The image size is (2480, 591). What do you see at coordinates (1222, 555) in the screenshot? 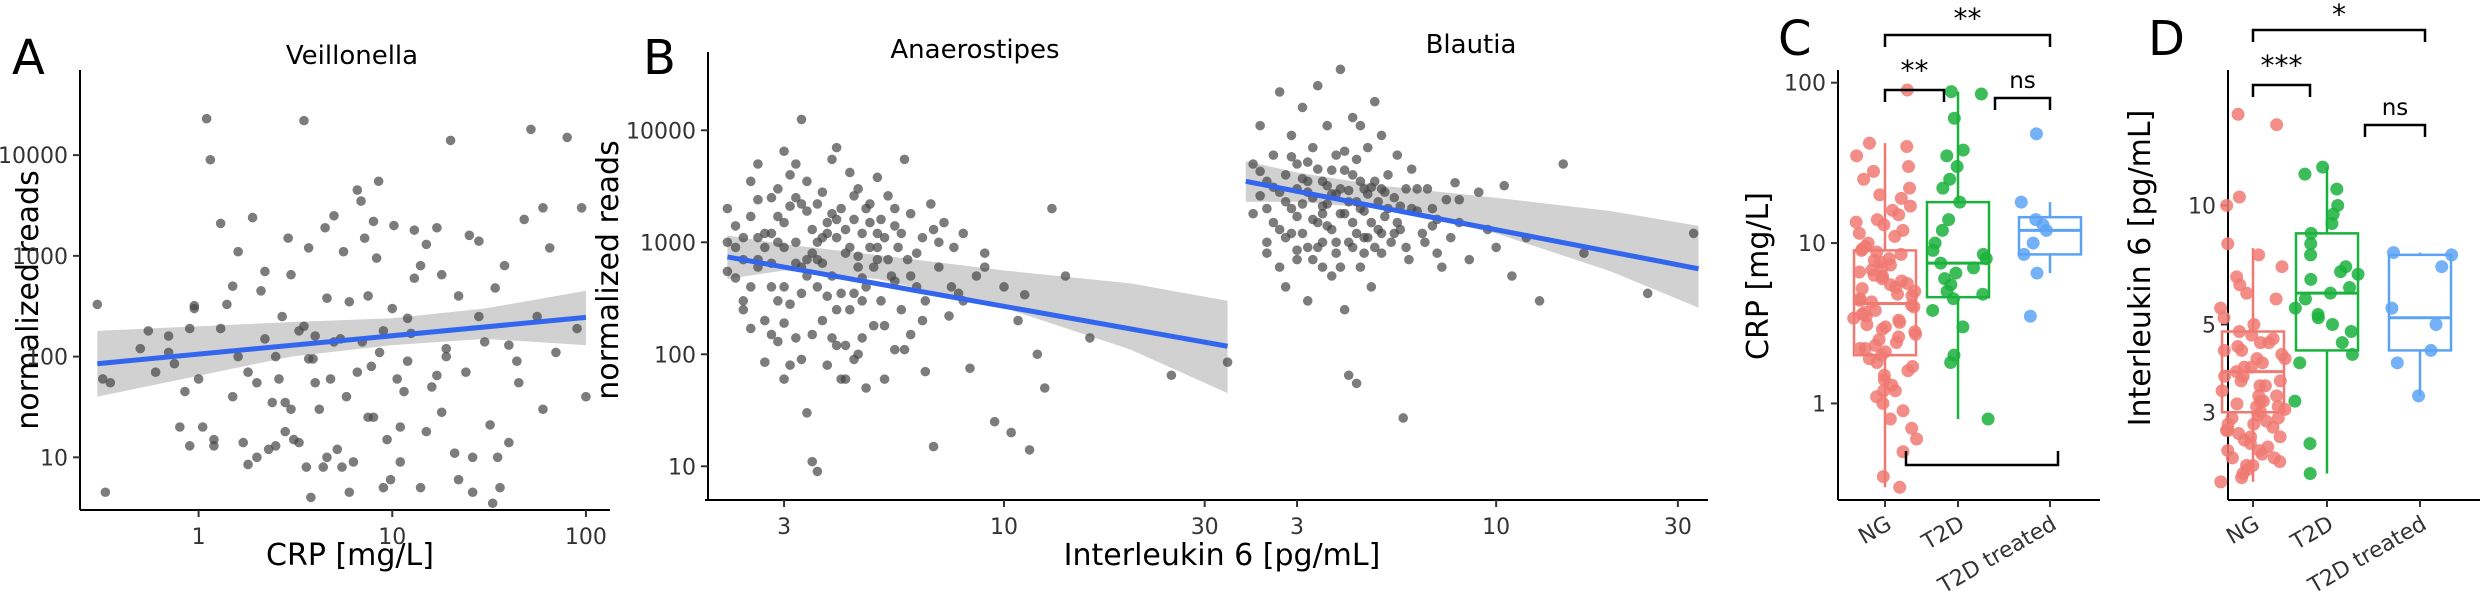
I see `x-axis-title-b: Interleukin 6 [pg/mL]` at bounding box center [1222, 555].